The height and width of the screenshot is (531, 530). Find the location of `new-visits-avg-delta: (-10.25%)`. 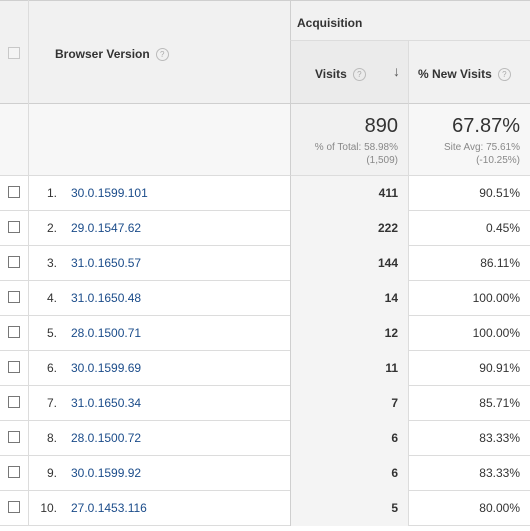

new-visits-avg-delta: (-10.25%) is located at coordinates (498, 160).